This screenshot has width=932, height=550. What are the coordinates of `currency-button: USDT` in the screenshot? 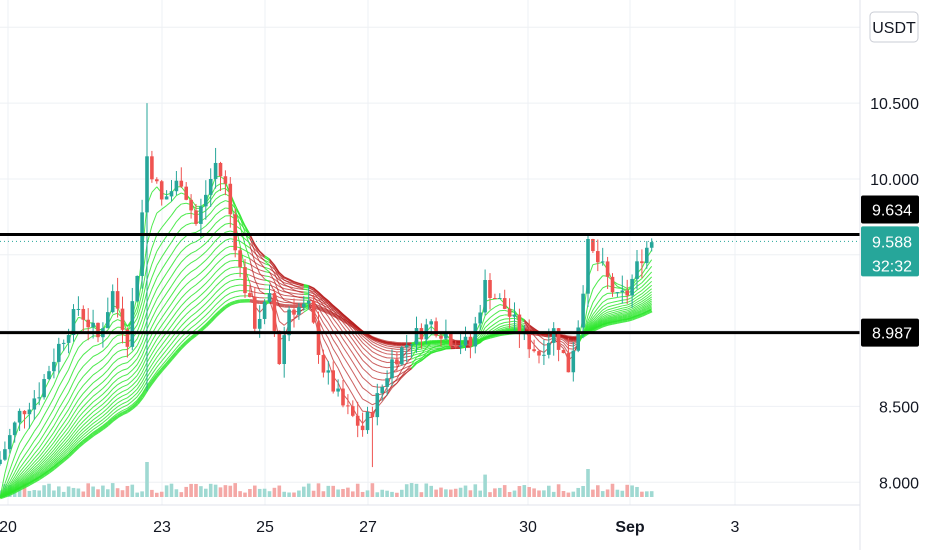 It's located at (894, 27).